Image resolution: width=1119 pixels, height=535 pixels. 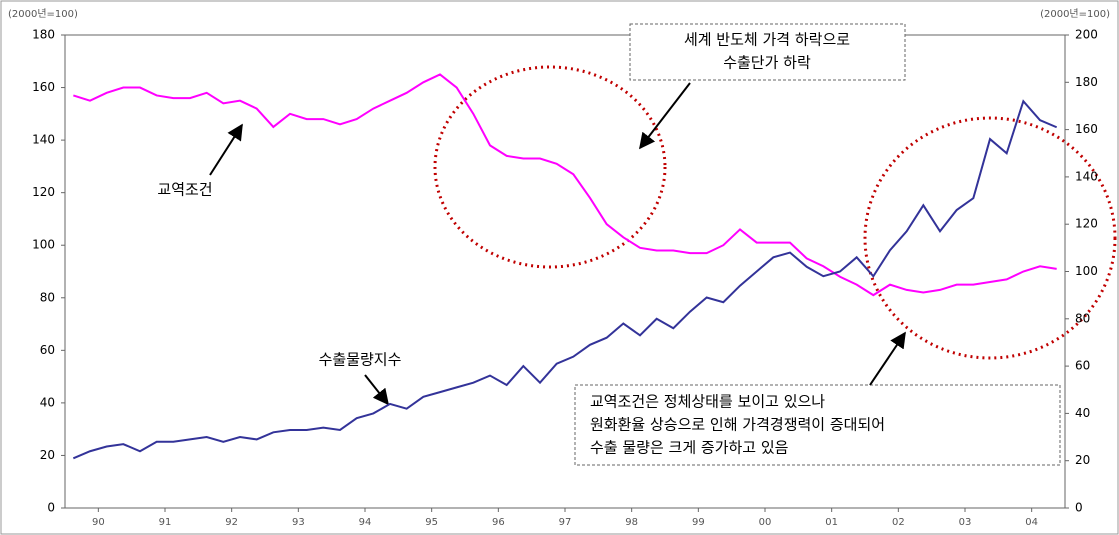 I want to click on x-tick-label: 91, so click(x=165, y=522).